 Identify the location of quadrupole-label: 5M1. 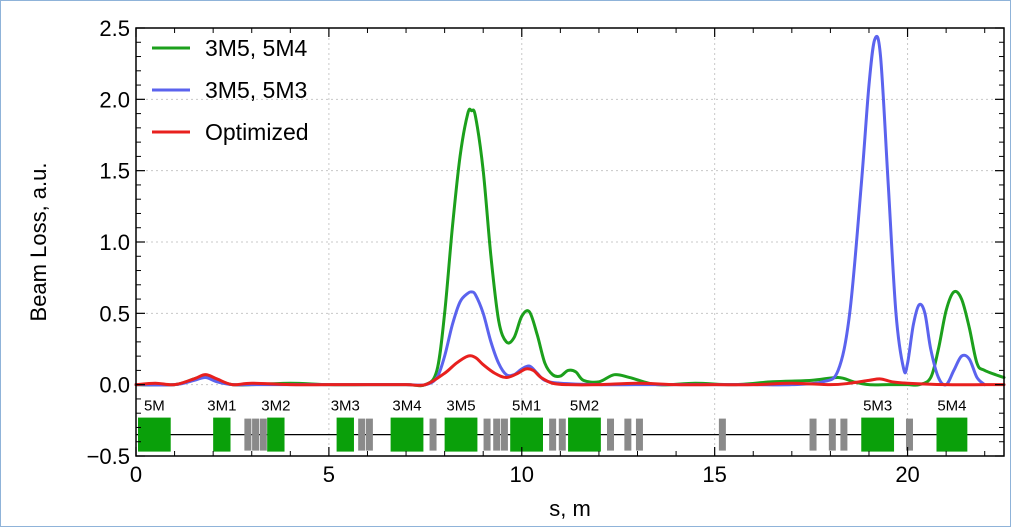
(526, 406).